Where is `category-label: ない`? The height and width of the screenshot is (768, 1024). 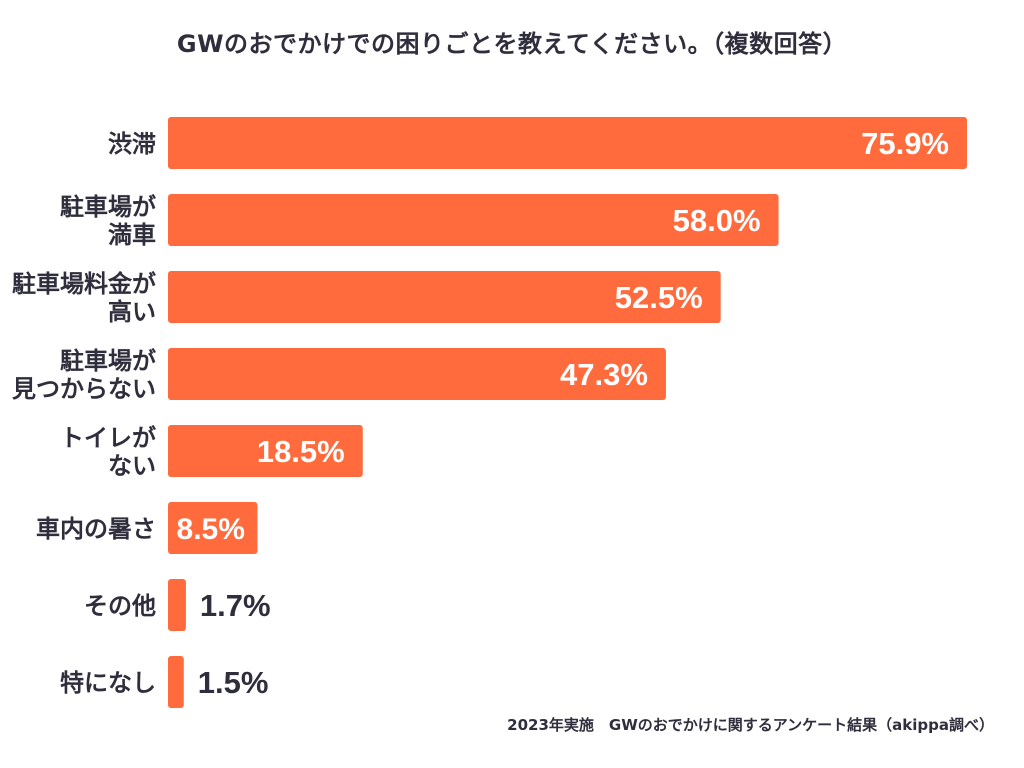 category-label: ない is located at coordinates (132, 466).